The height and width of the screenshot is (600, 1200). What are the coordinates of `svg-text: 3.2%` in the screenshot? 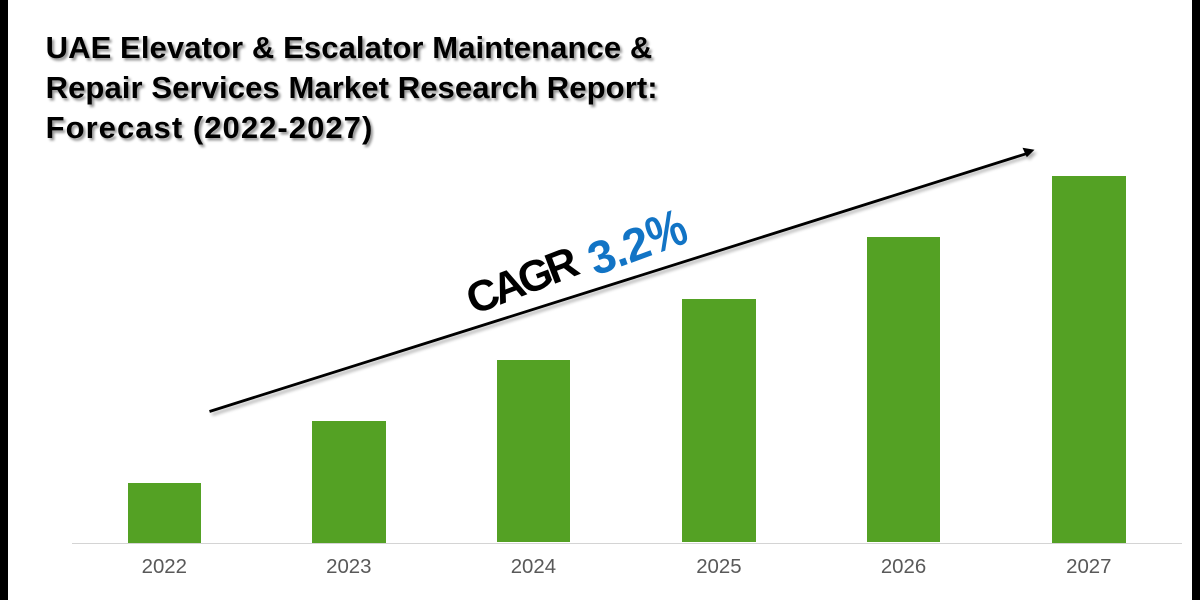 It's located at (636, 242).